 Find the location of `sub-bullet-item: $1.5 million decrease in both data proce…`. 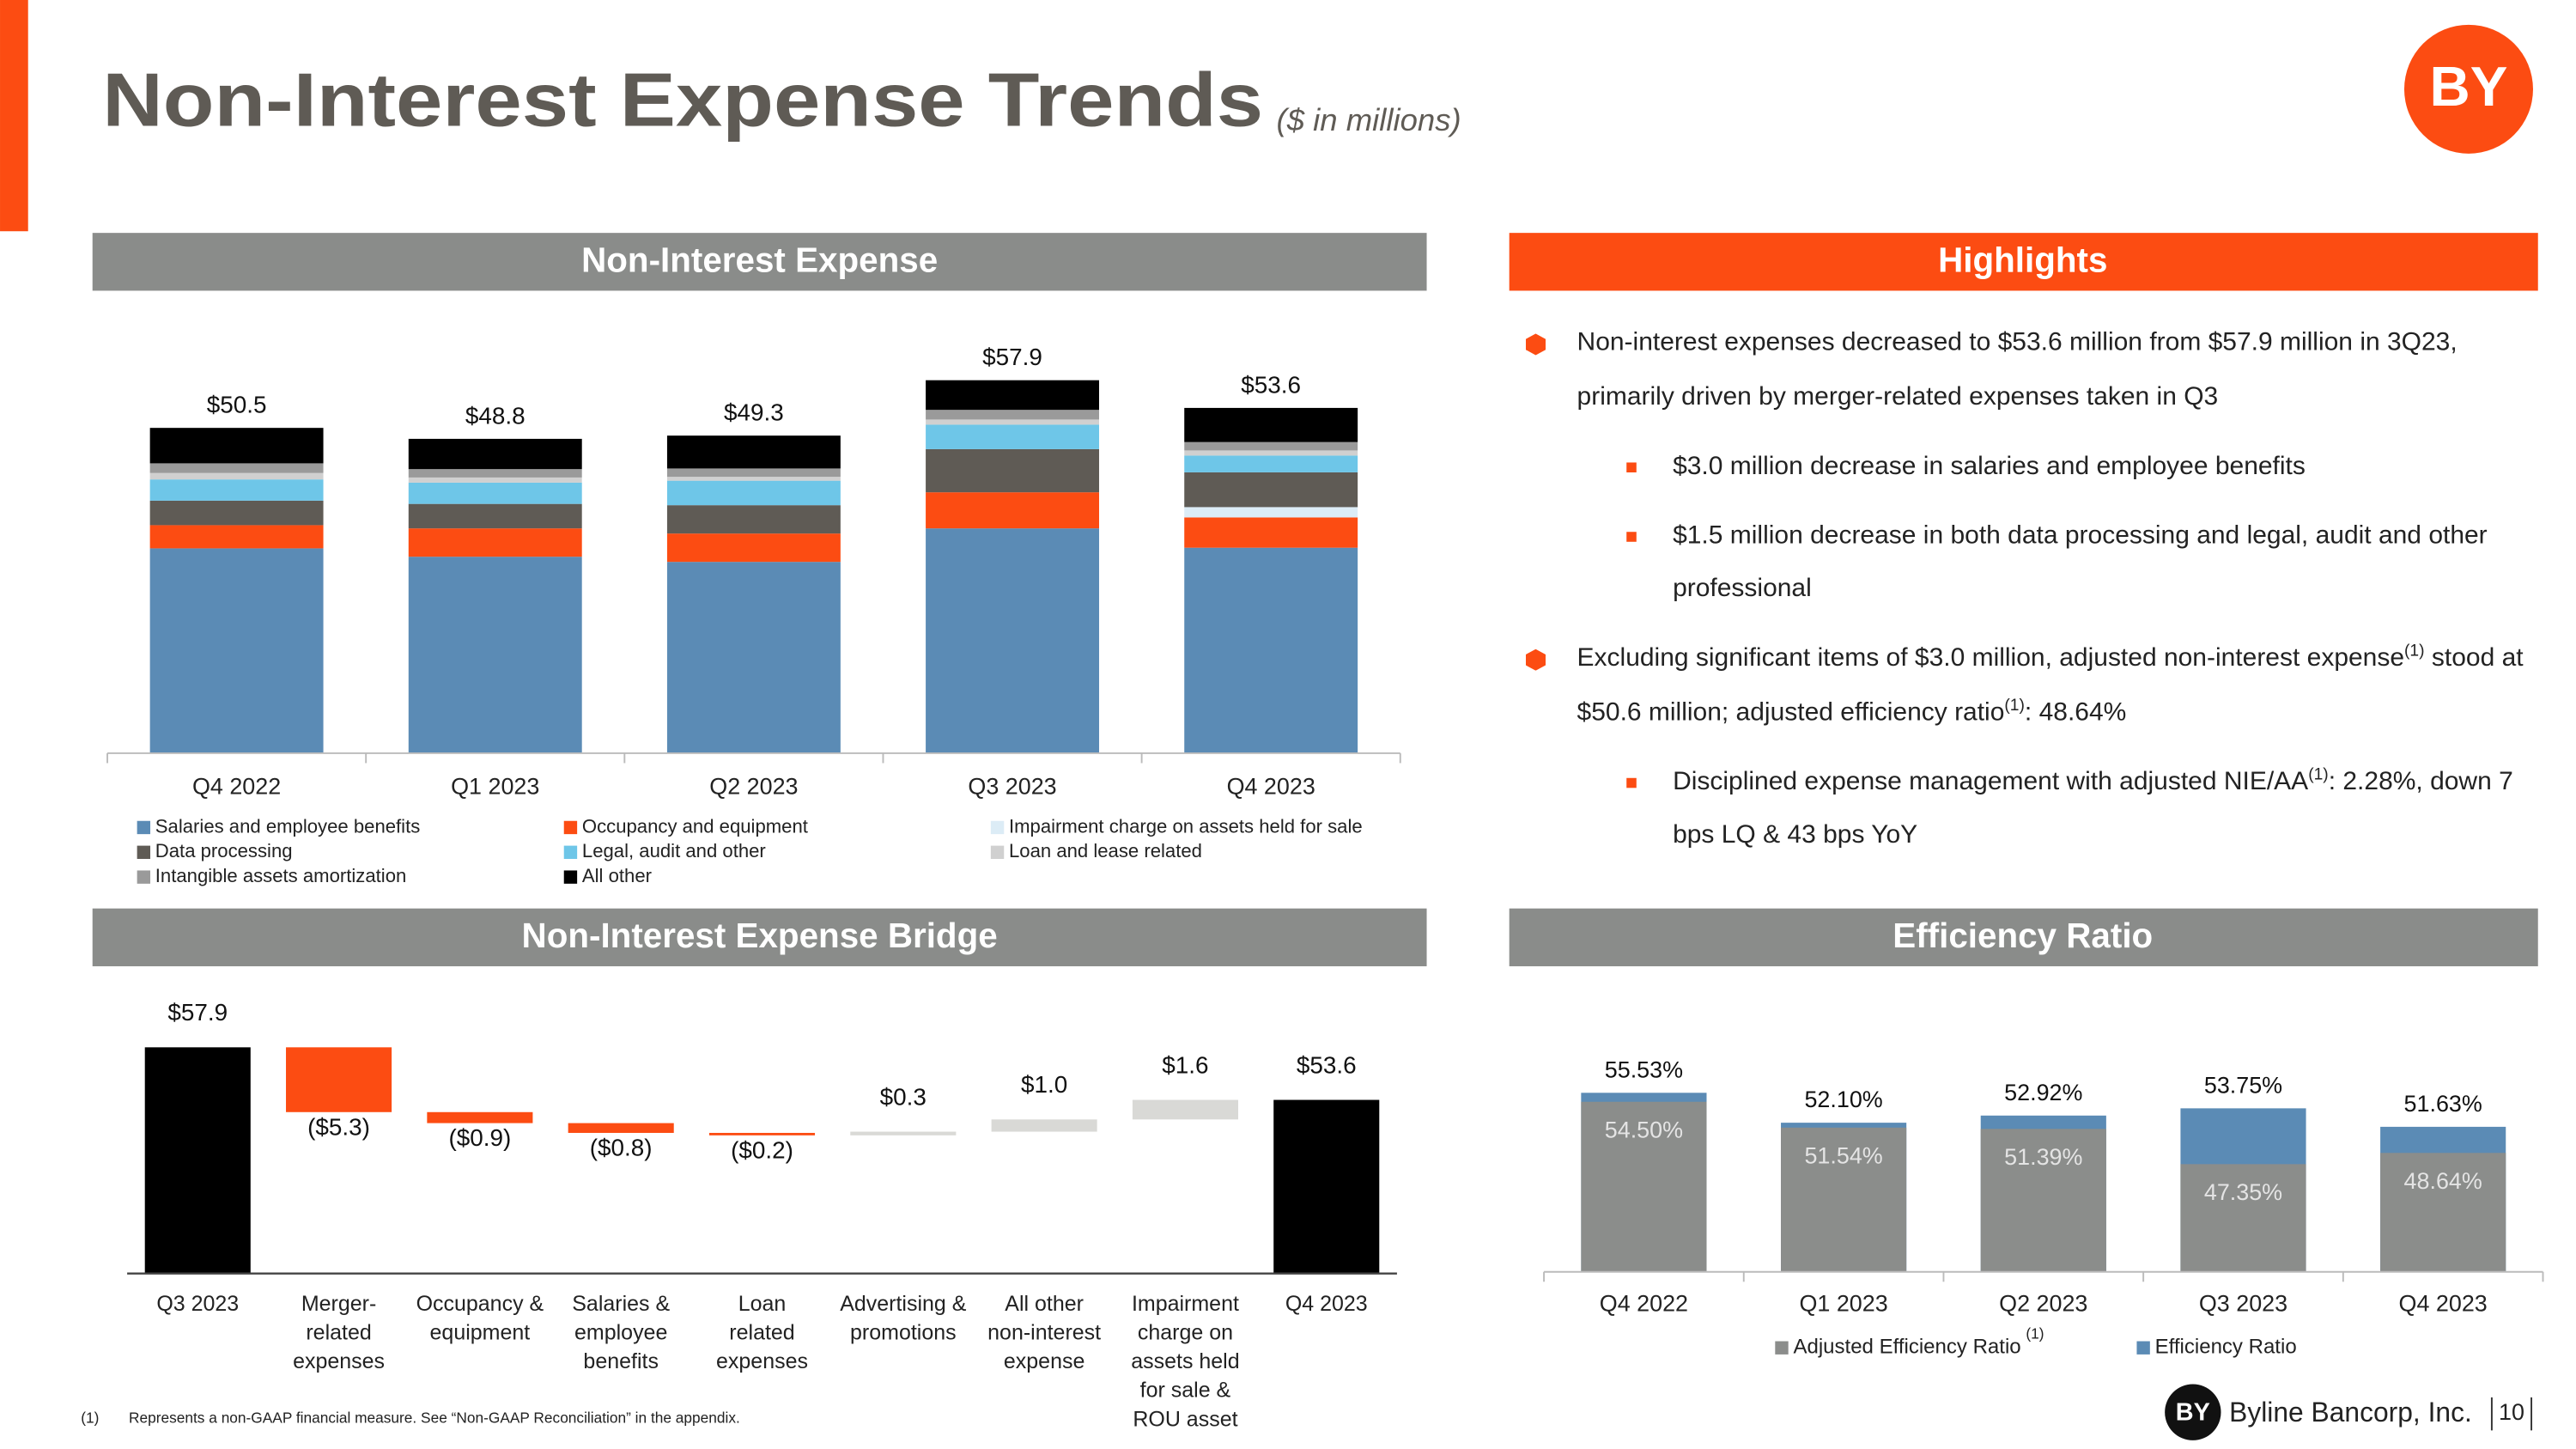

sub-bullet-item: $1.5 million decrease in both data proce… is located at coordinates (2027, 563).